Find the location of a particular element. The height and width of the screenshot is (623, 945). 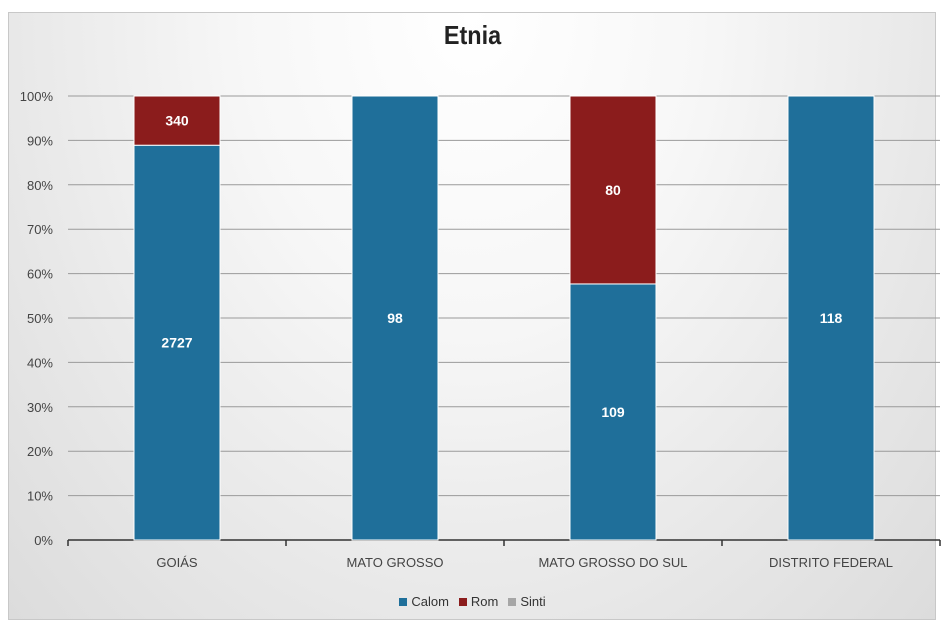

legend: Calom Rom Sinti is located at coordinates (472, 601).